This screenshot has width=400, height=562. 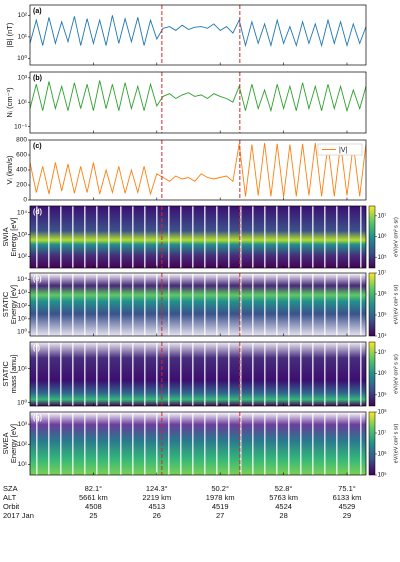 What do you see at coordinates (283, 515) in the screenshot?
I see `date-tick-label: 28` at bounding box center [283, 515].